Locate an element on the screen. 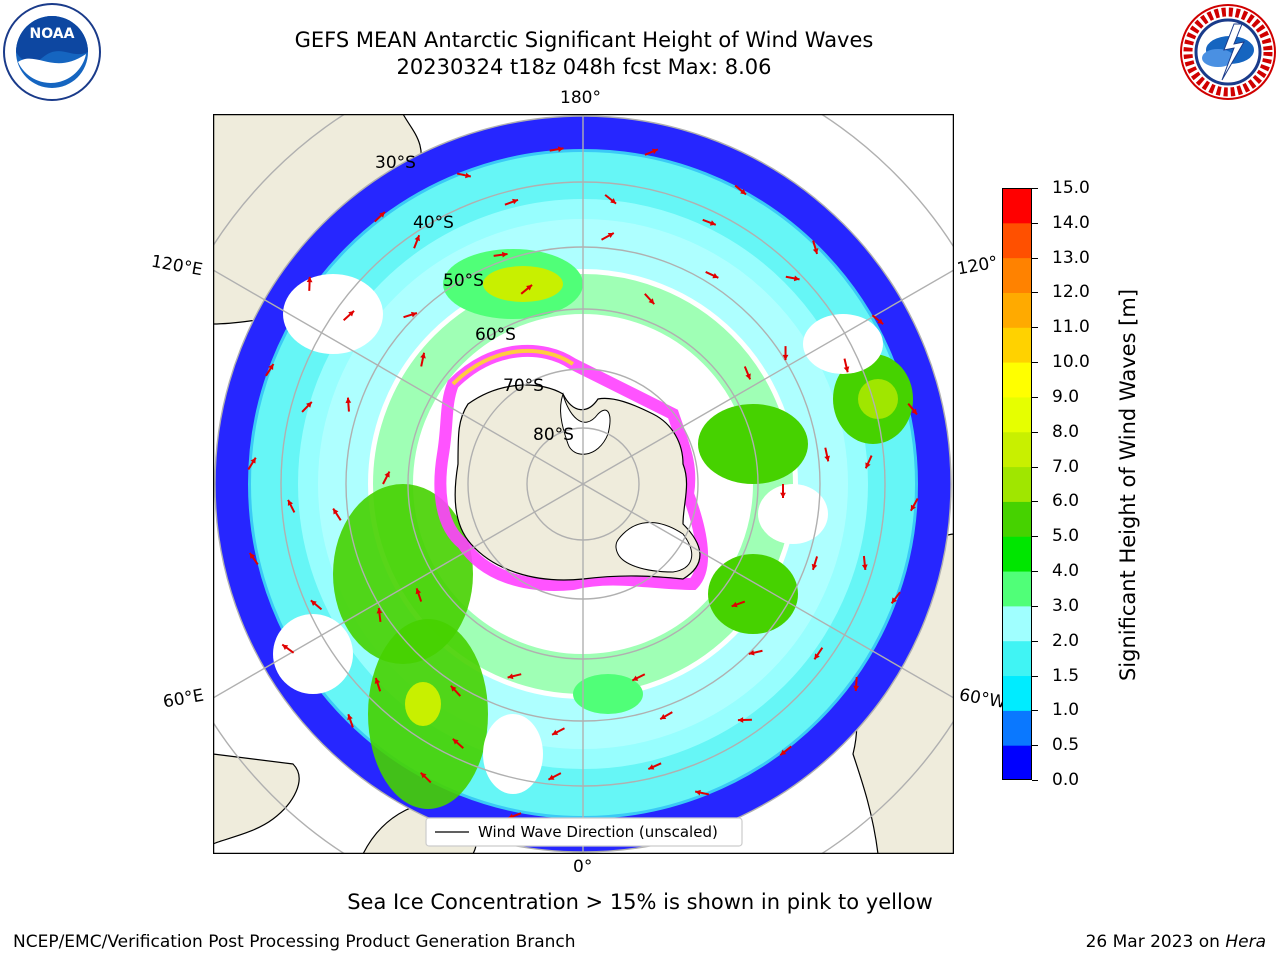 The height and width of the screenshot is (960, 1280). colorbar-tick-label: 5.0 is located at coordinates (1066, 536).